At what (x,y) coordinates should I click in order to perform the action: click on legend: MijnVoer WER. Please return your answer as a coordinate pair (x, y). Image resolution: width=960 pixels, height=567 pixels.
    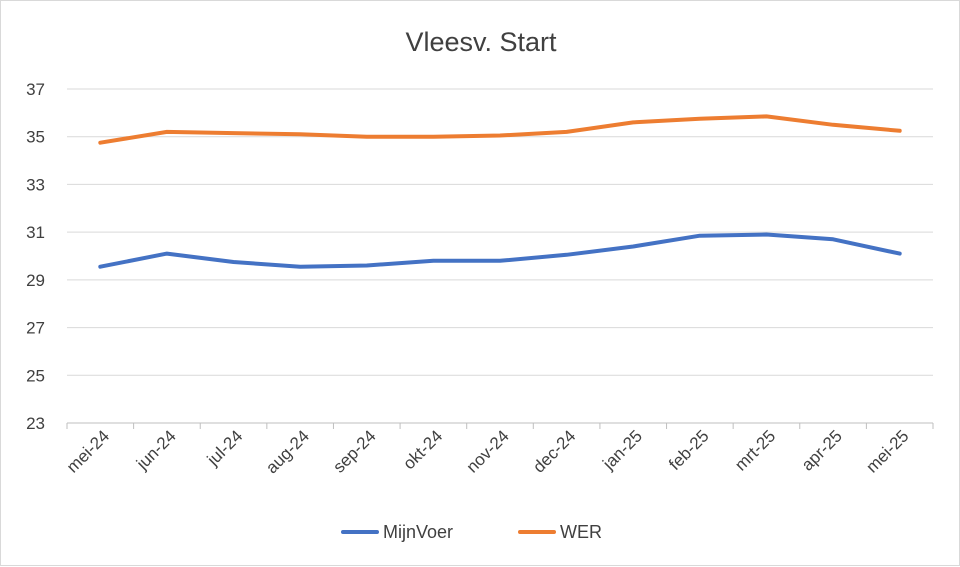
    Looking at the image, I should click on (472, 532).